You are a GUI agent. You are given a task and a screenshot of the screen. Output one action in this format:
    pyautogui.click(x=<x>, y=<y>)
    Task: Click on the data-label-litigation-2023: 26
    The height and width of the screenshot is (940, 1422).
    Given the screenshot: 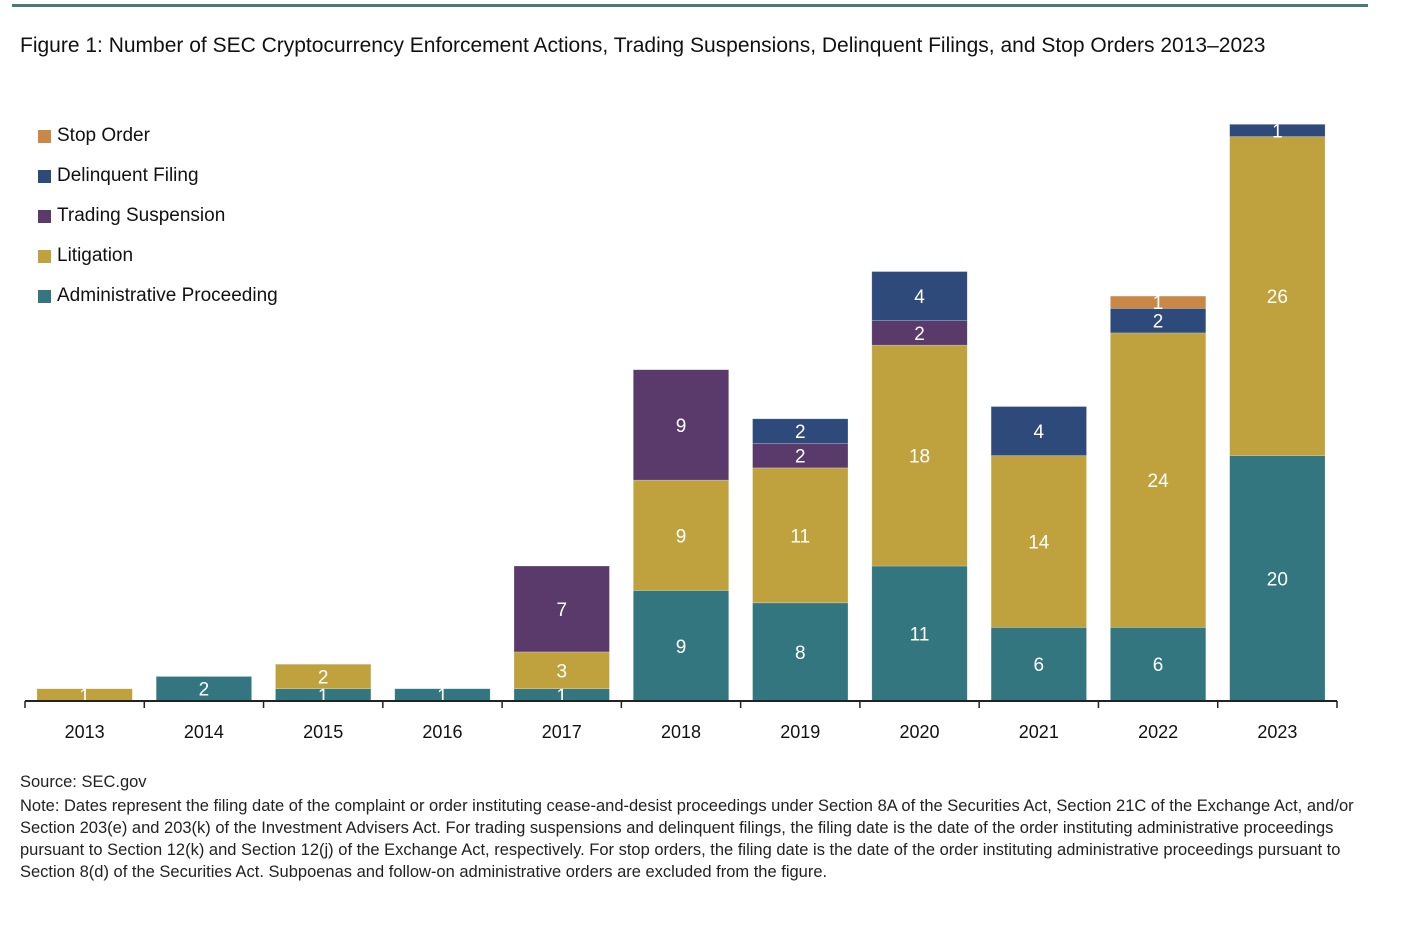 What is the action you would take?
    pyautogui.click(x=1277, y=297)
    